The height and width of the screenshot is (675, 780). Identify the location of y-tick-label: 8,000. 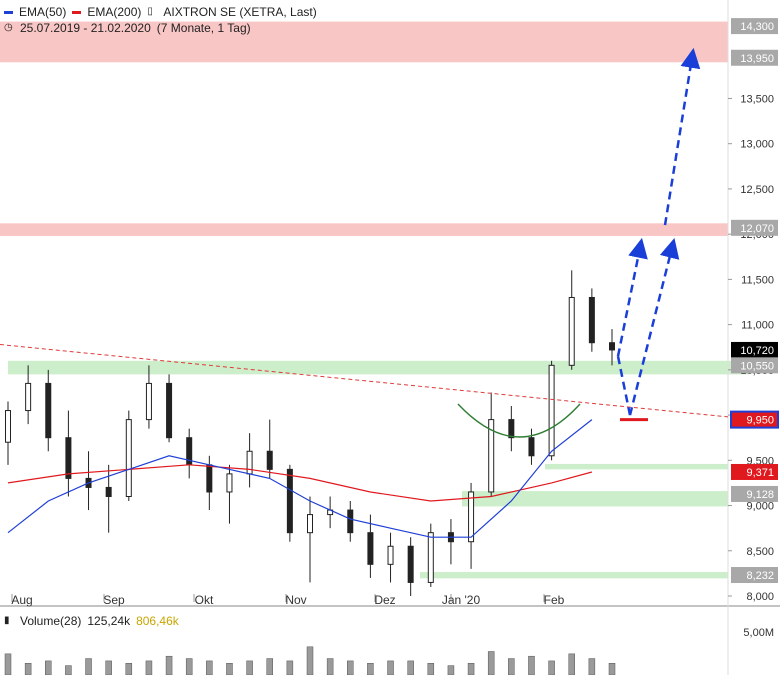
(760, 597).